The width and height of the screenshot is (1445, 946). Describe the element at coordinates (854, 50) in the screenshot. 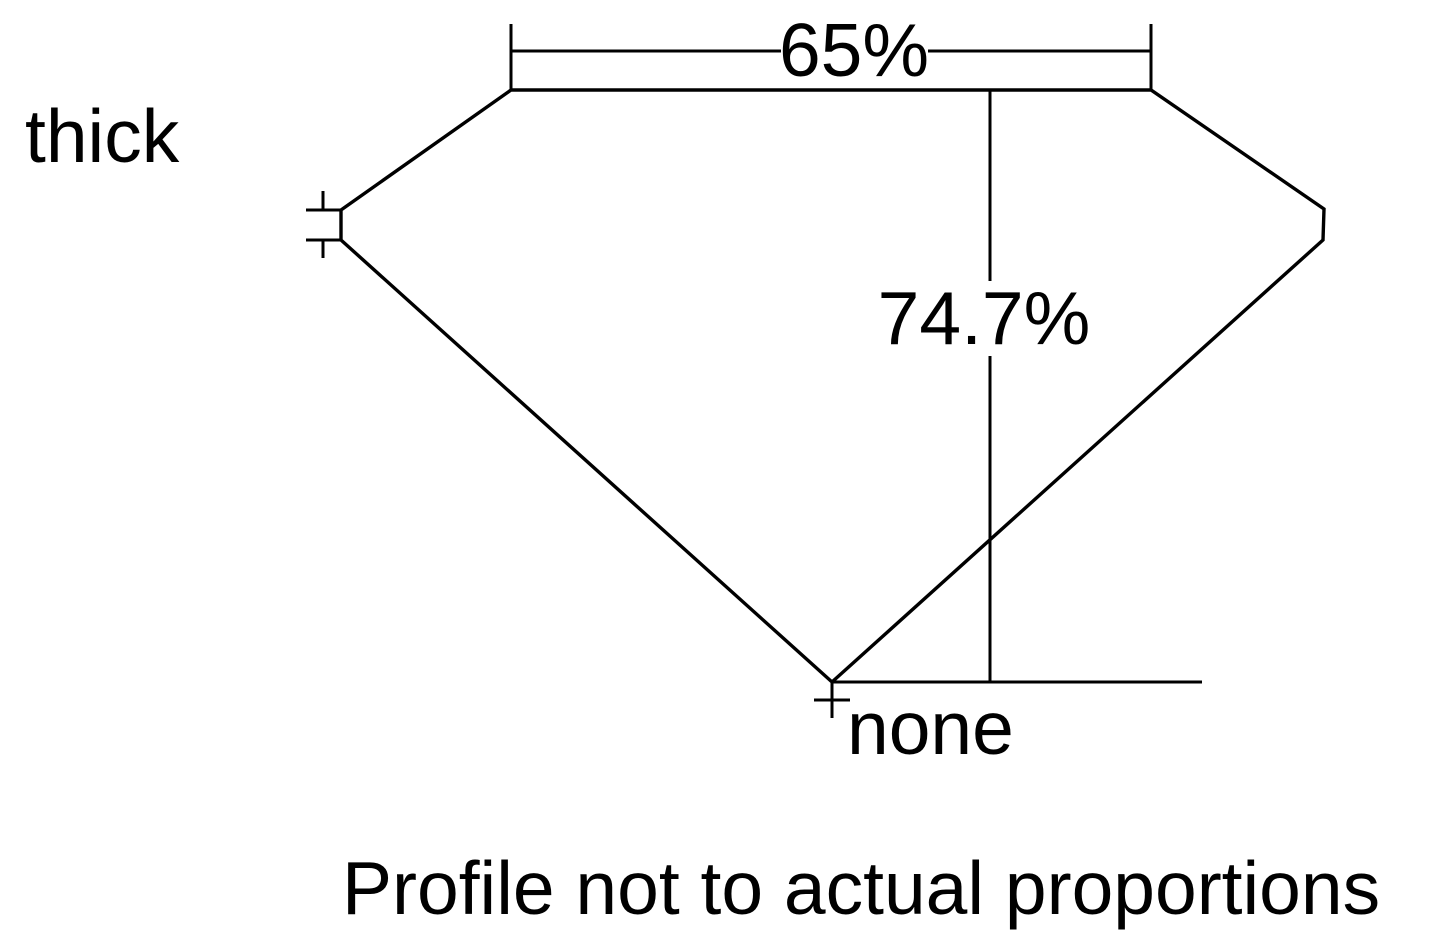

I see `table-width-percentage-label: 65%` at that location.